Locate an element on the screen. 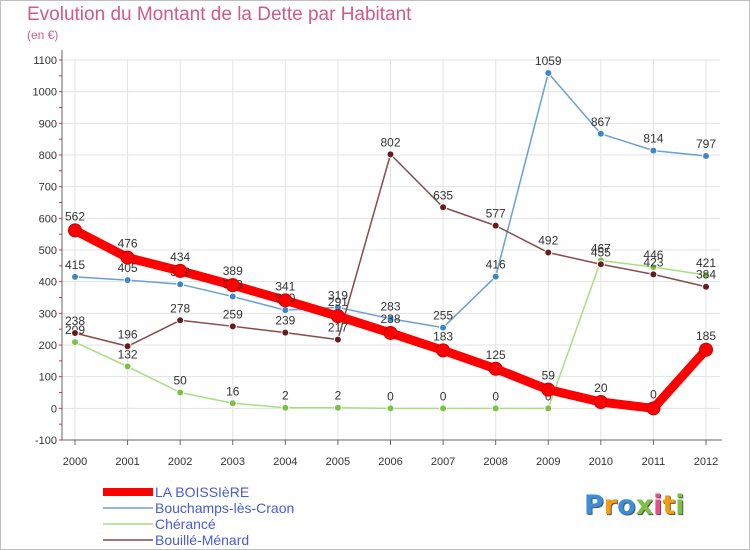 Image resolution: width=750 pixels, height=550 pixels. x-tick-label: 2002 is located at coordinates (180, 462).